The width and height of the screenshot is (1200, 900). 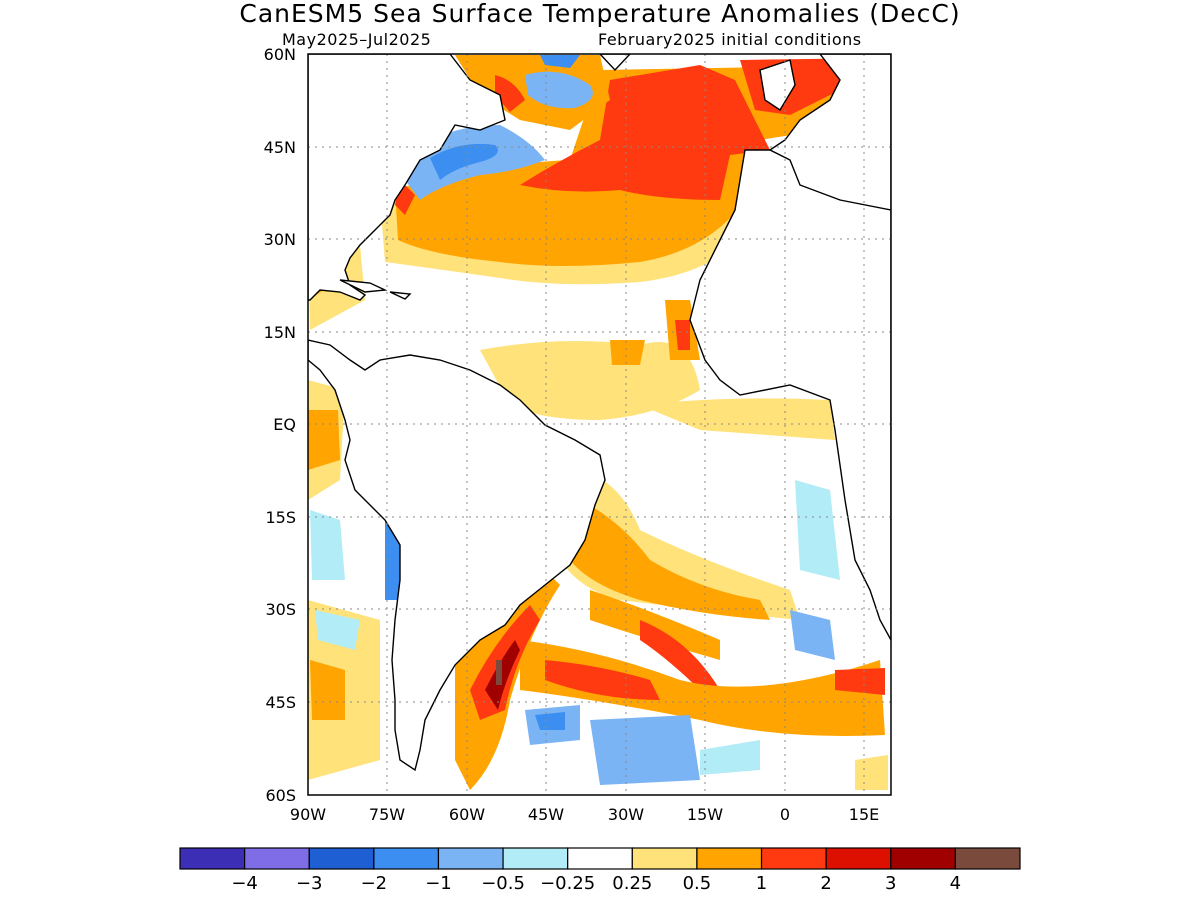 What do you see at coordinates (632, 883) in the screenshot?
I see `colorbar-label: 0.25` at bounding box center [632, 883].